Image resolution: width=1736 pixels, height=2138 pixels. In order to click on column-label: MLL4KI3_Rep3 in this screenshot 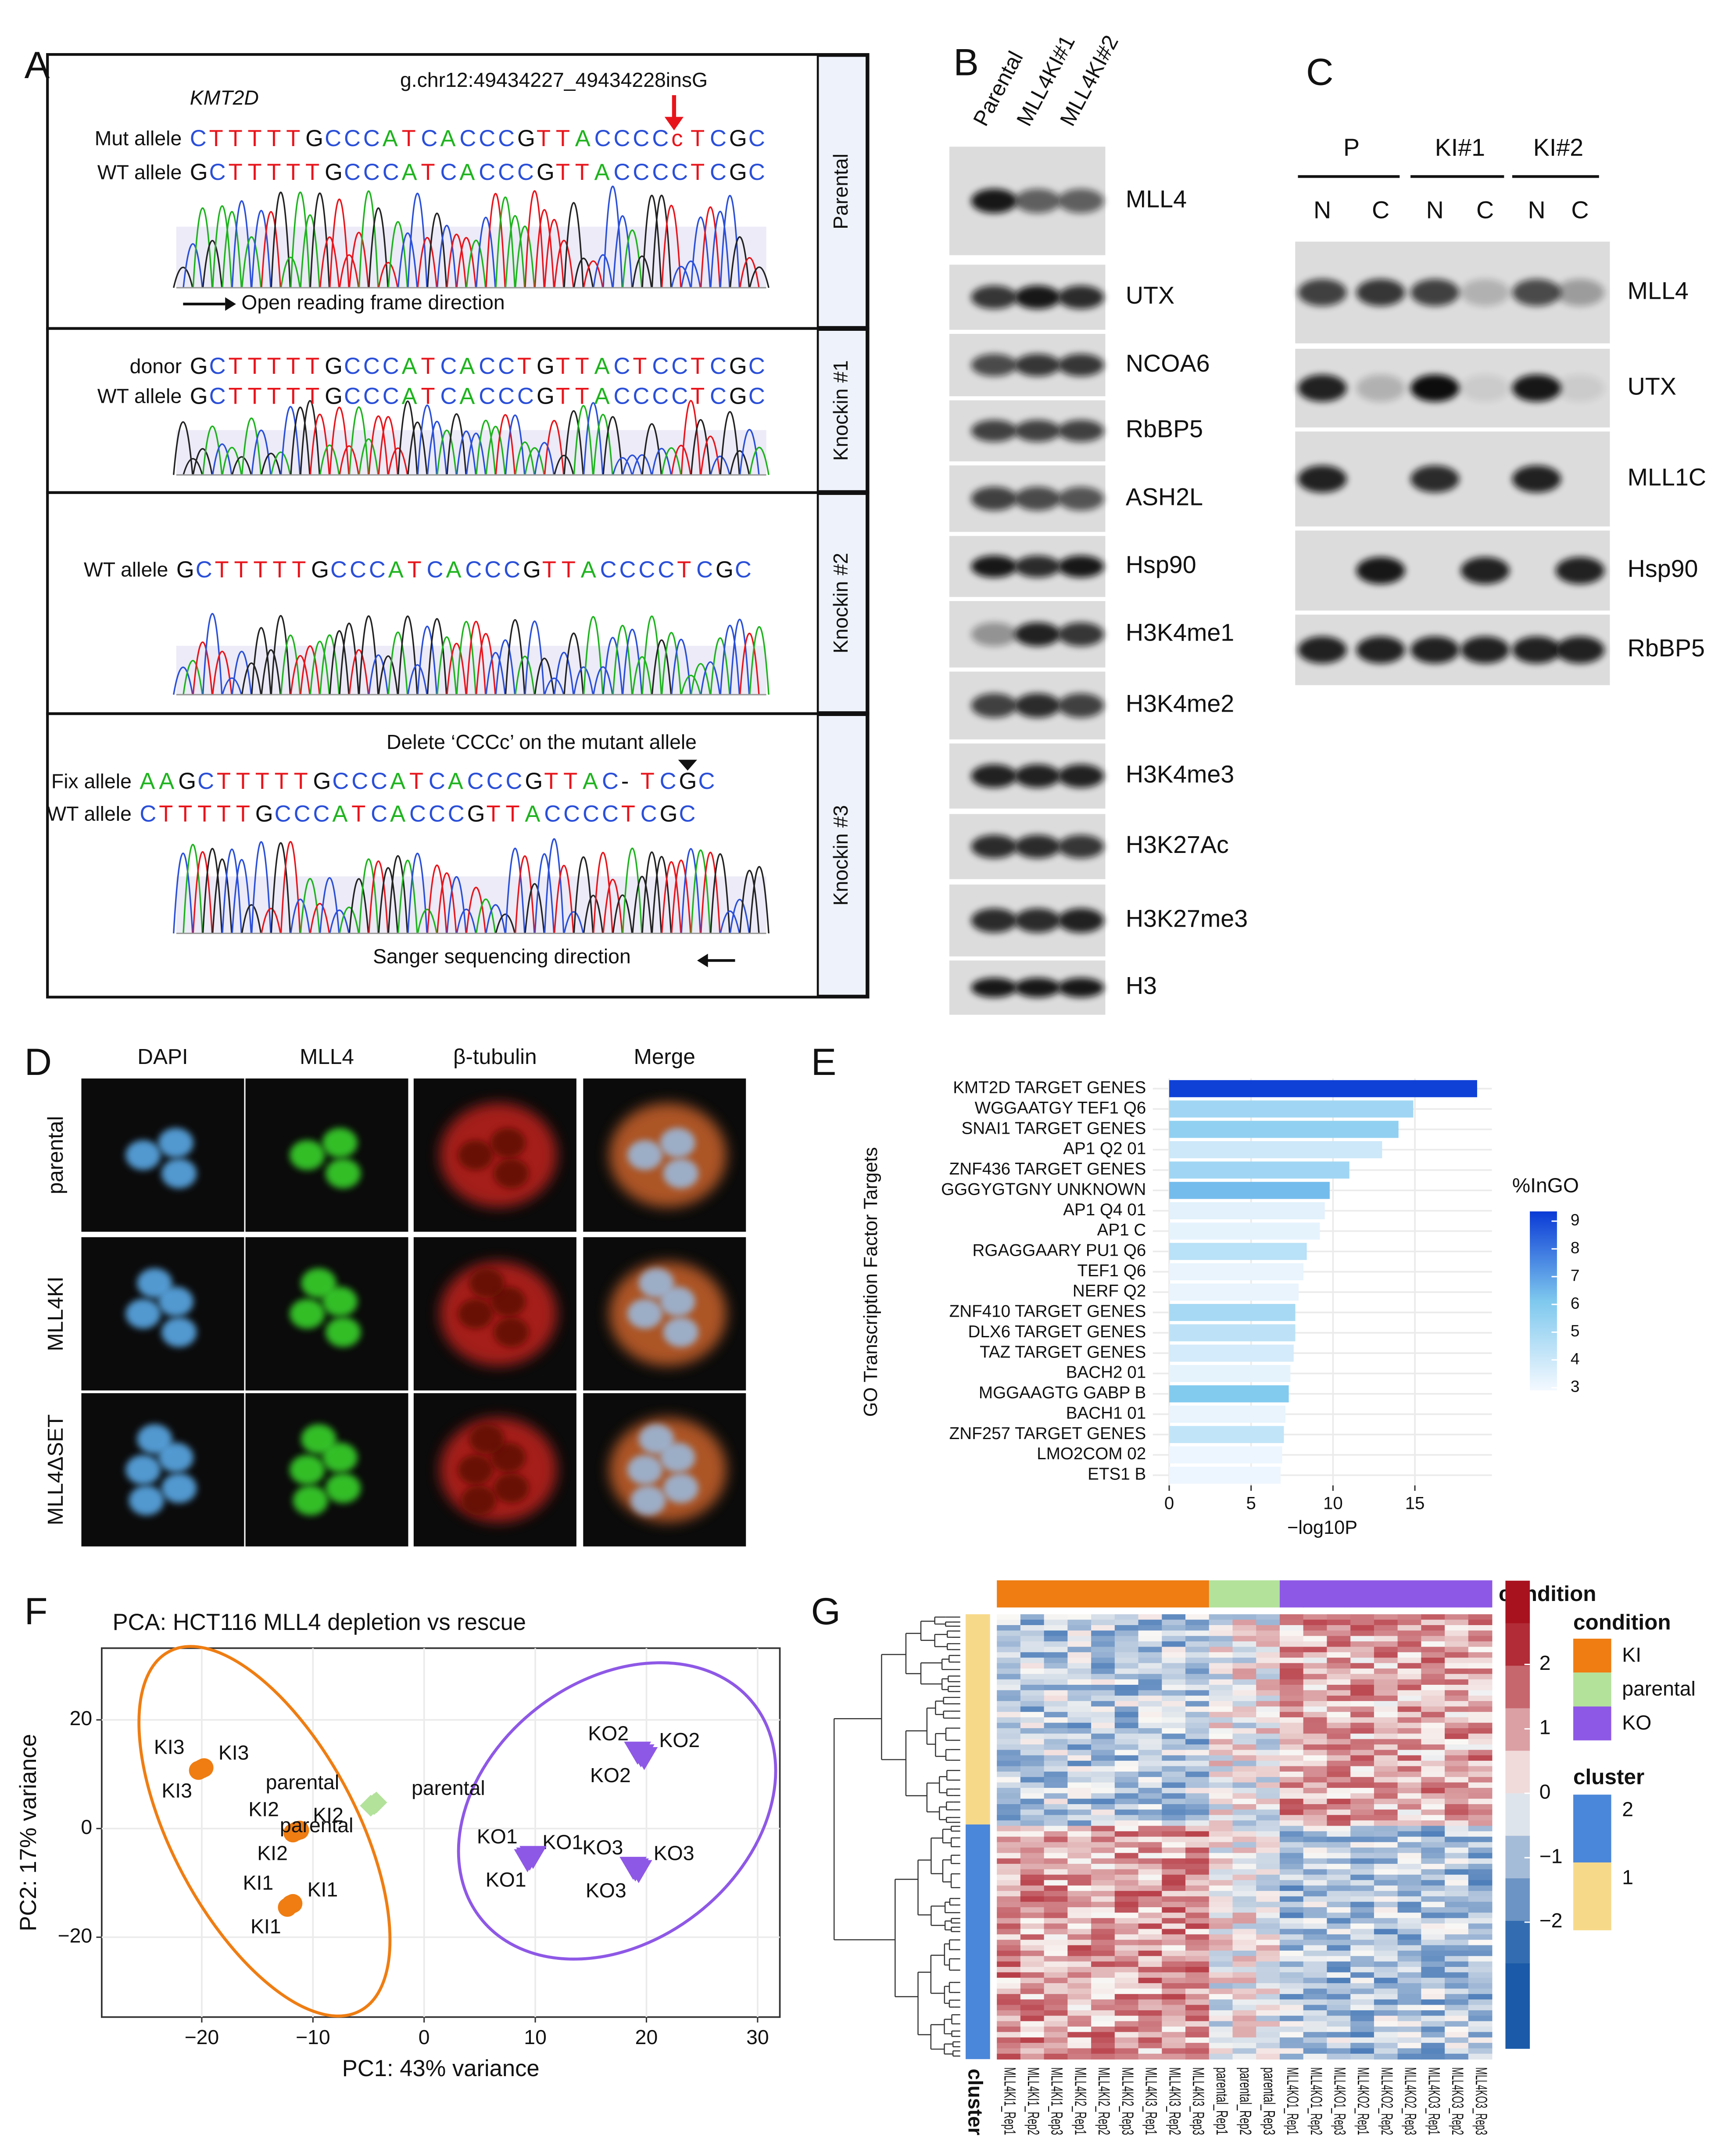, I will do `click(1198, 2101)`.